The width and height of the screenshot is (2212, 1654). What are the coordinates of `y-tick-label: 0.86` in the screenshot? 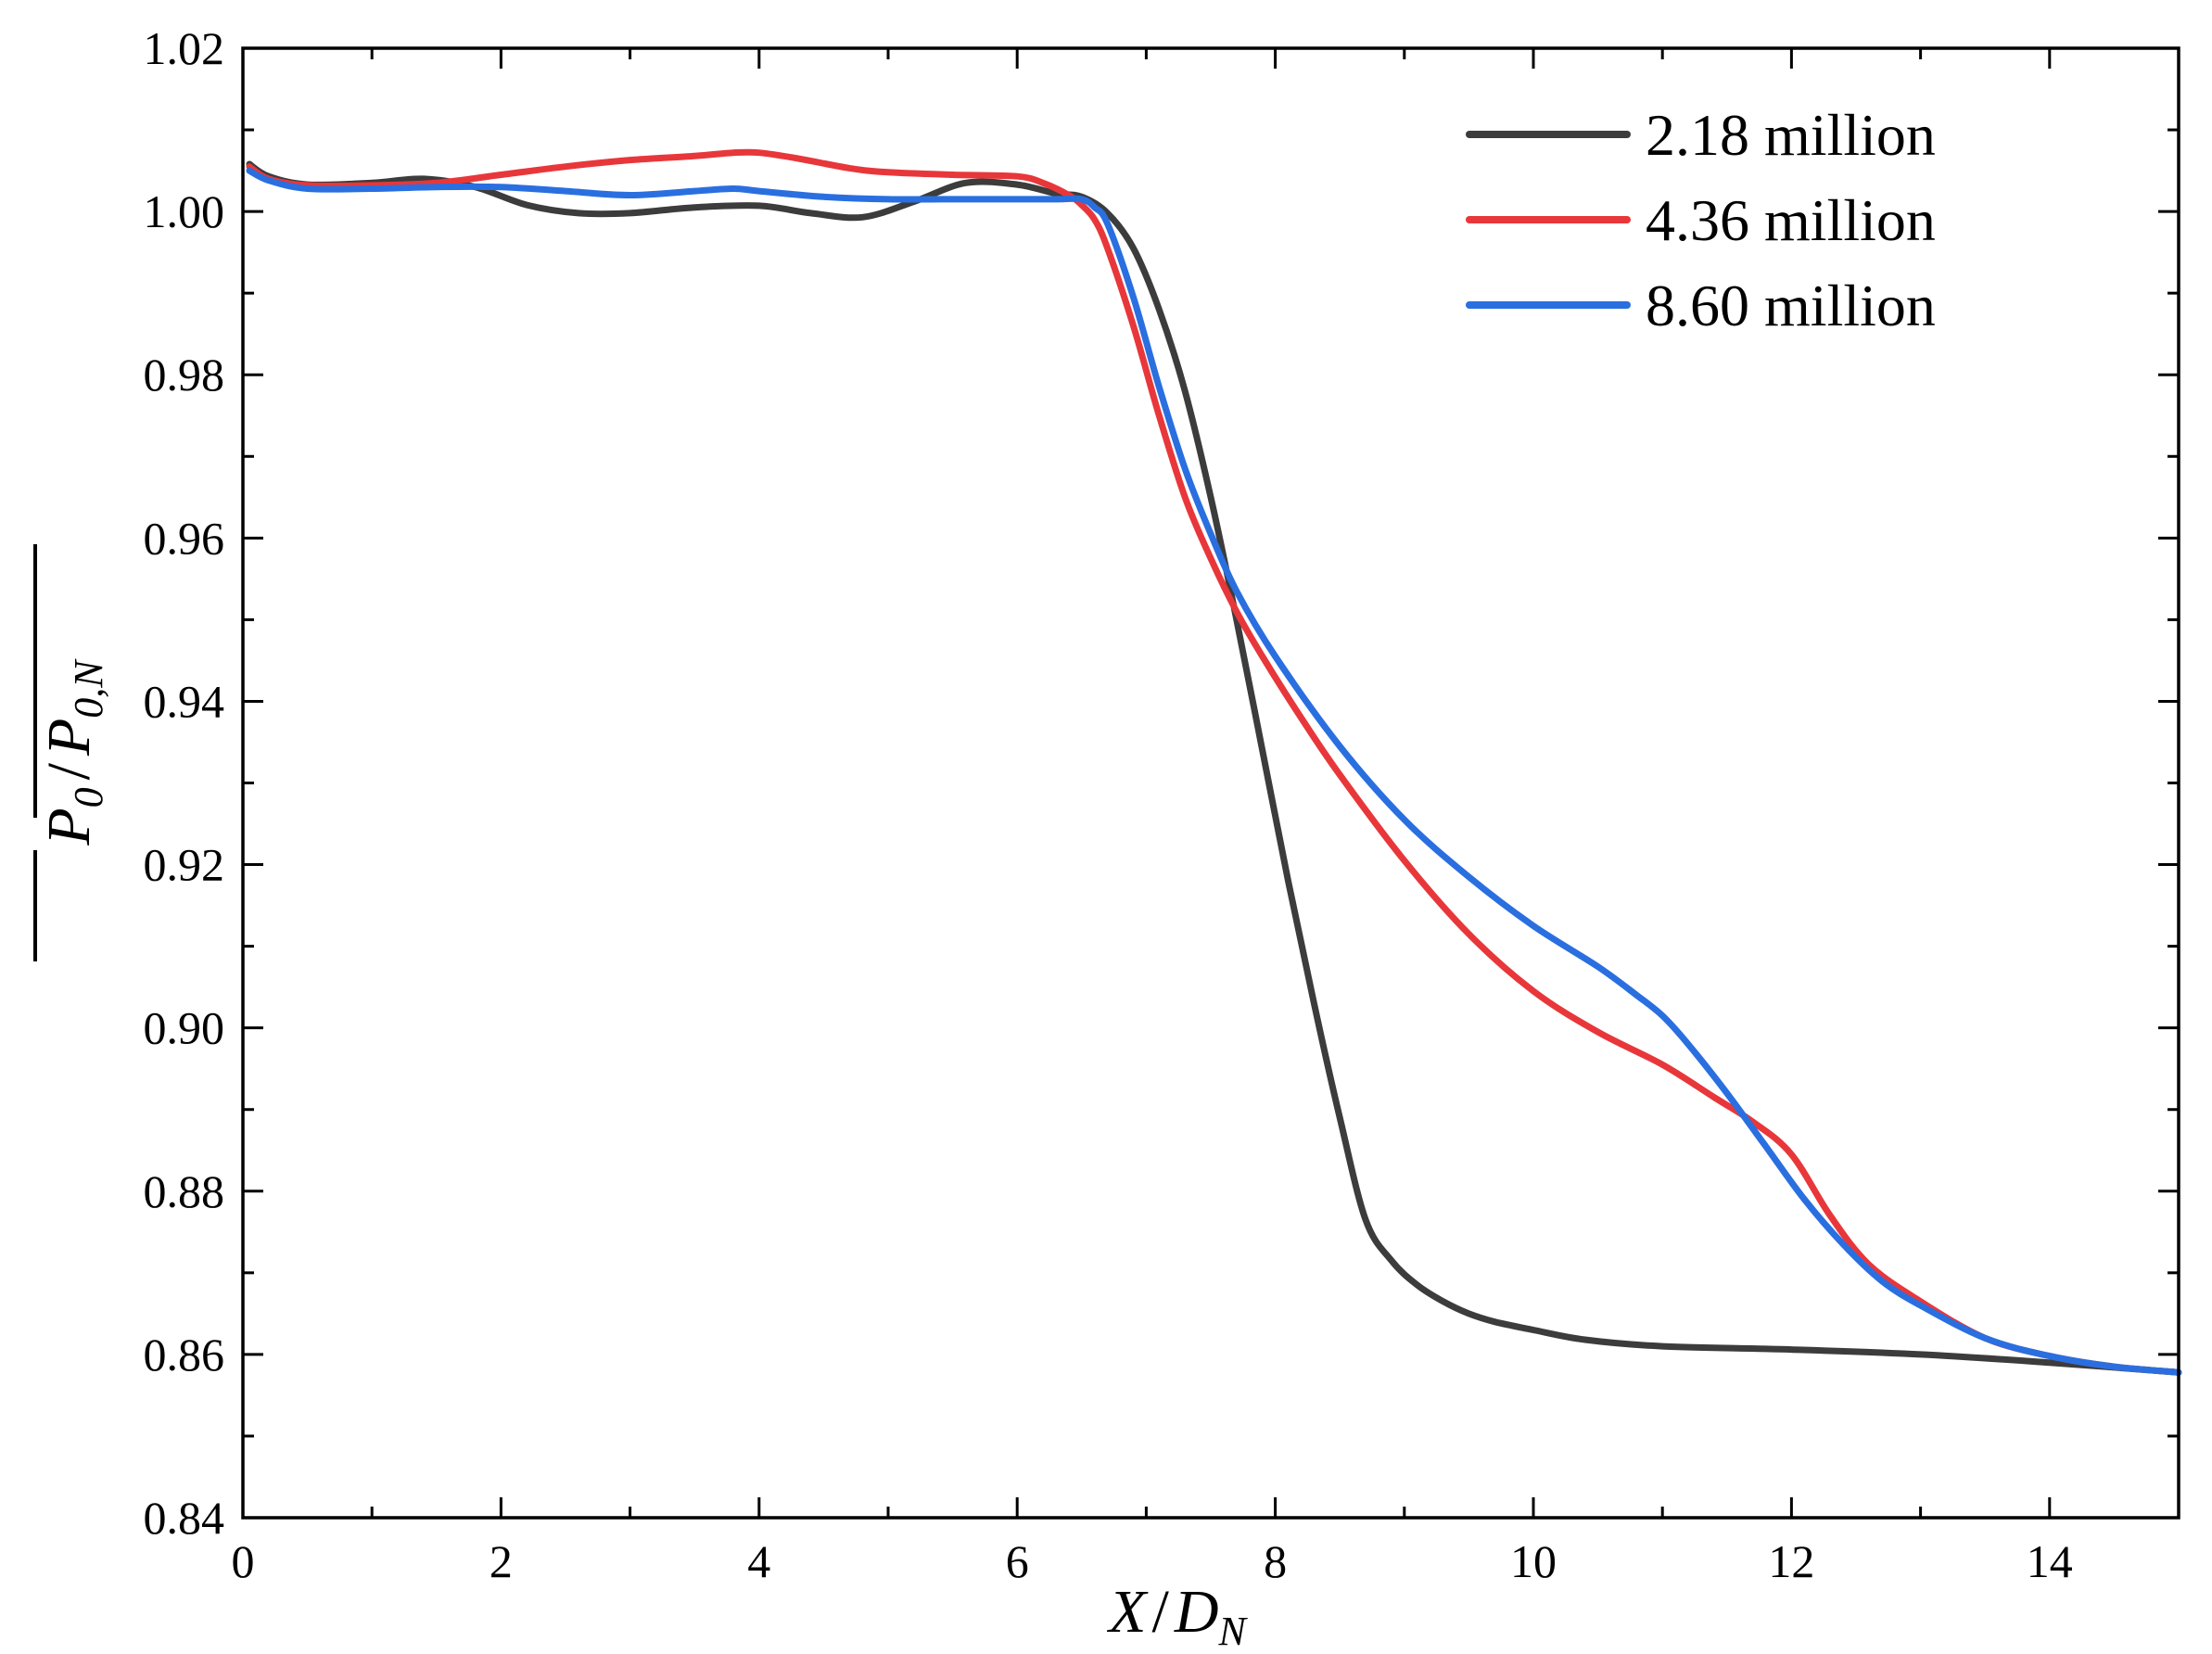 It's located at (184, 1354).